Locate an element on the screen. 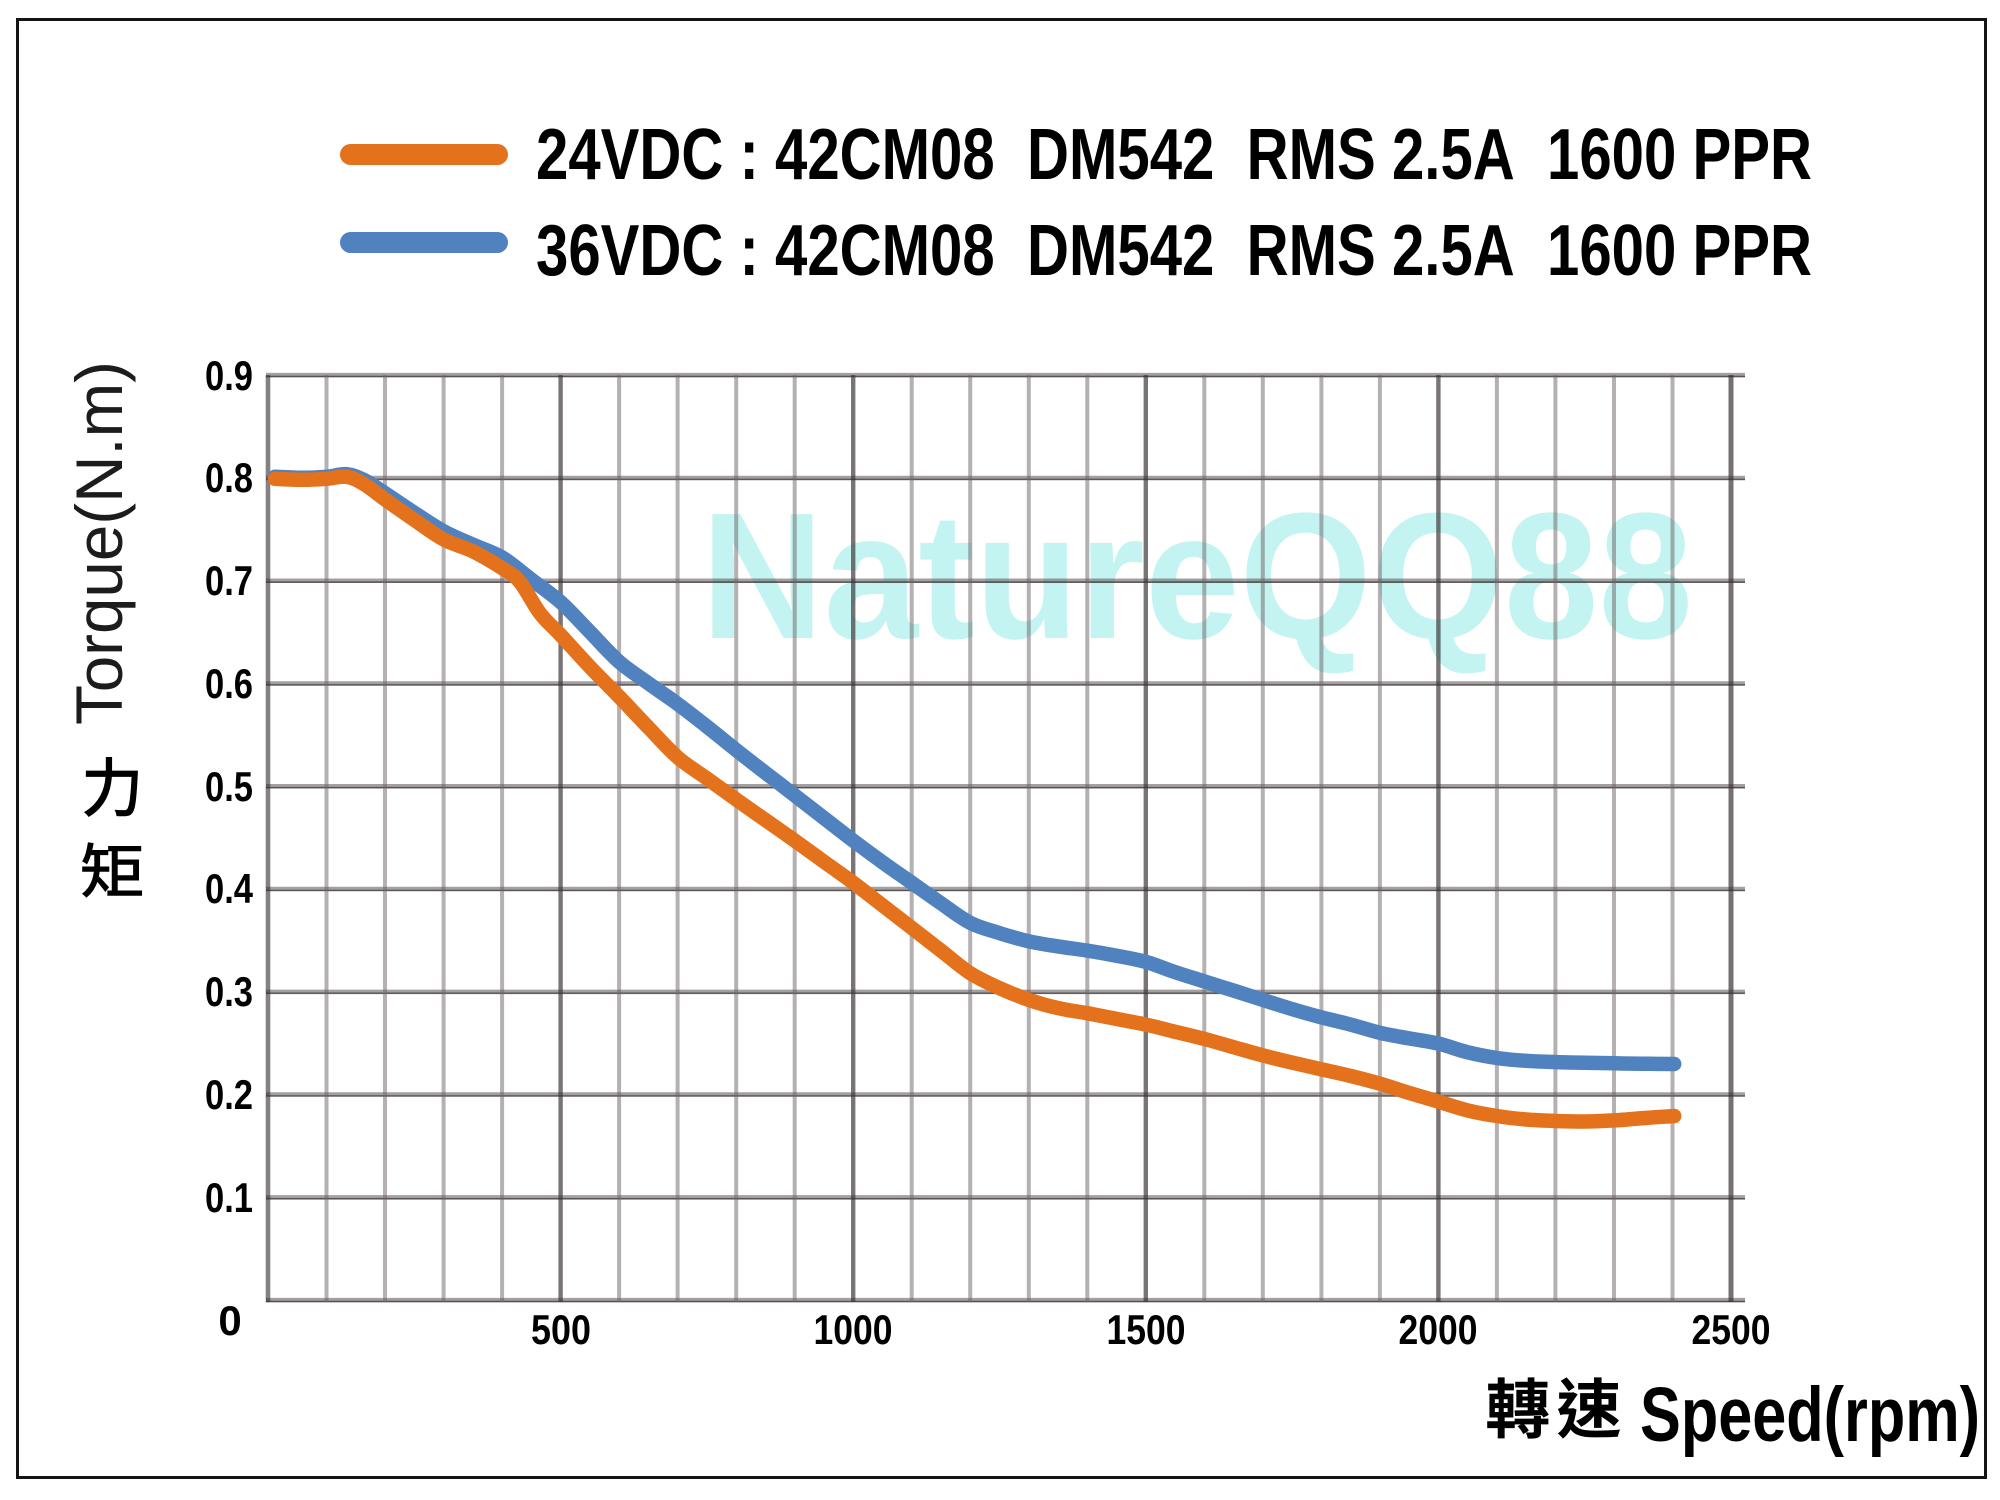 The image size is (2000, 1500). svg-text: 0.5 is located at coordinates (229, 786).